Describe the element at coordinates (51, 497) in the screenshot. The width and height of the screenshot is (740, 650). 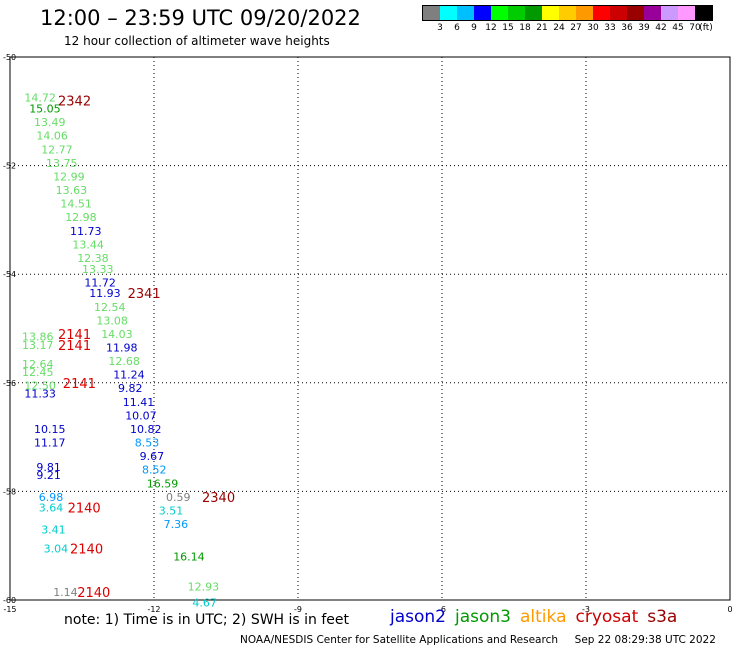
I see `wave-height-label: 6.98` at that location.